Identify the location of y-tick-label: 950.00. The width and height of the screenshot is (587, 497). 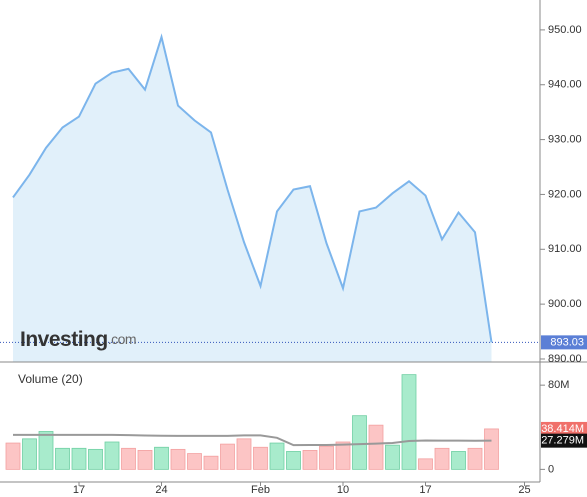
(565, 30).